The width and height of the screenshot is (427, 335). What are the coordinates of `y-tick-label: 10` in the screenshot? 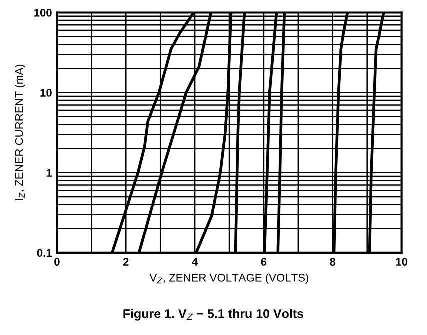 It's located at (46, 93).